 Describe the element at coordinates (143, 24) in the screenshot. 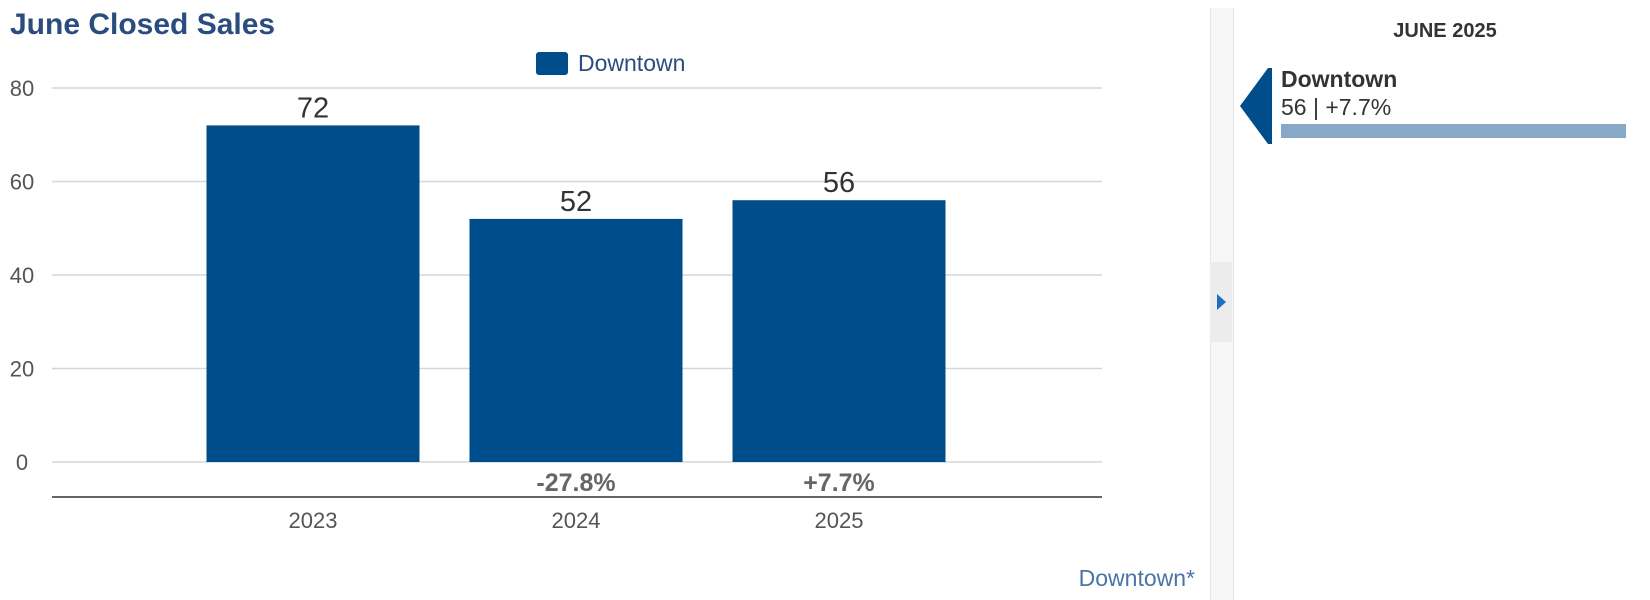

I see `chart-title: June Closed Sales` at that location.